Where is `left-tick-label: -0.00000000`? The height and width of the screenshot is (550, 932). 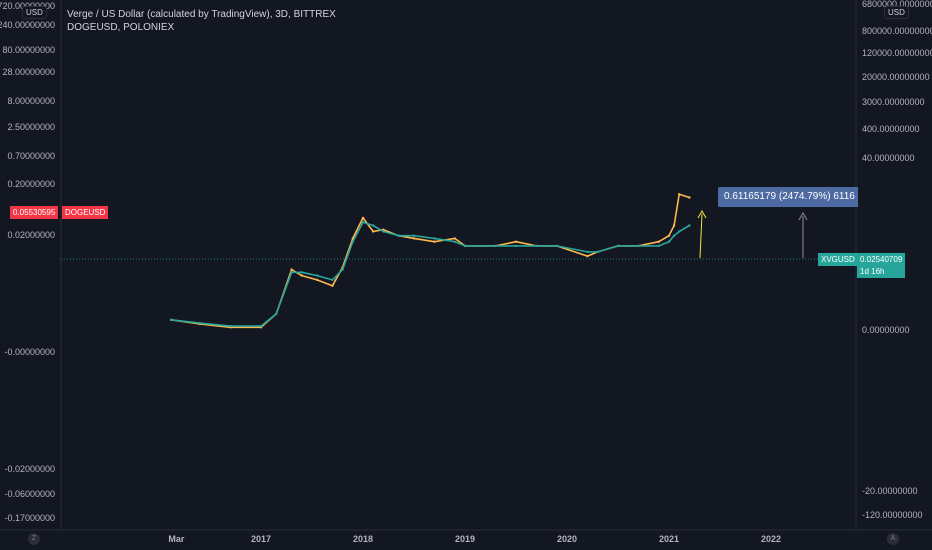
left-tick-label: -0.00000000 is located at coordinates (29, 352).